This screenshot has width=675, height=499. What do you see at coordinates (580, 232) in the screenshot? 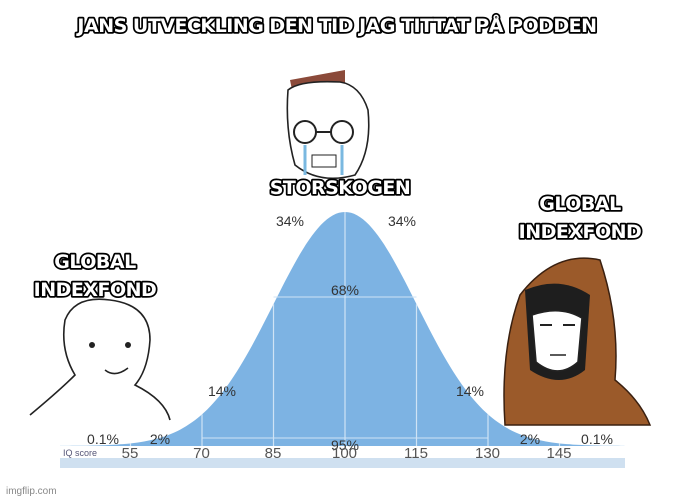
I see `caption-right: INDEXFOND` at bounding box center [580, 232].